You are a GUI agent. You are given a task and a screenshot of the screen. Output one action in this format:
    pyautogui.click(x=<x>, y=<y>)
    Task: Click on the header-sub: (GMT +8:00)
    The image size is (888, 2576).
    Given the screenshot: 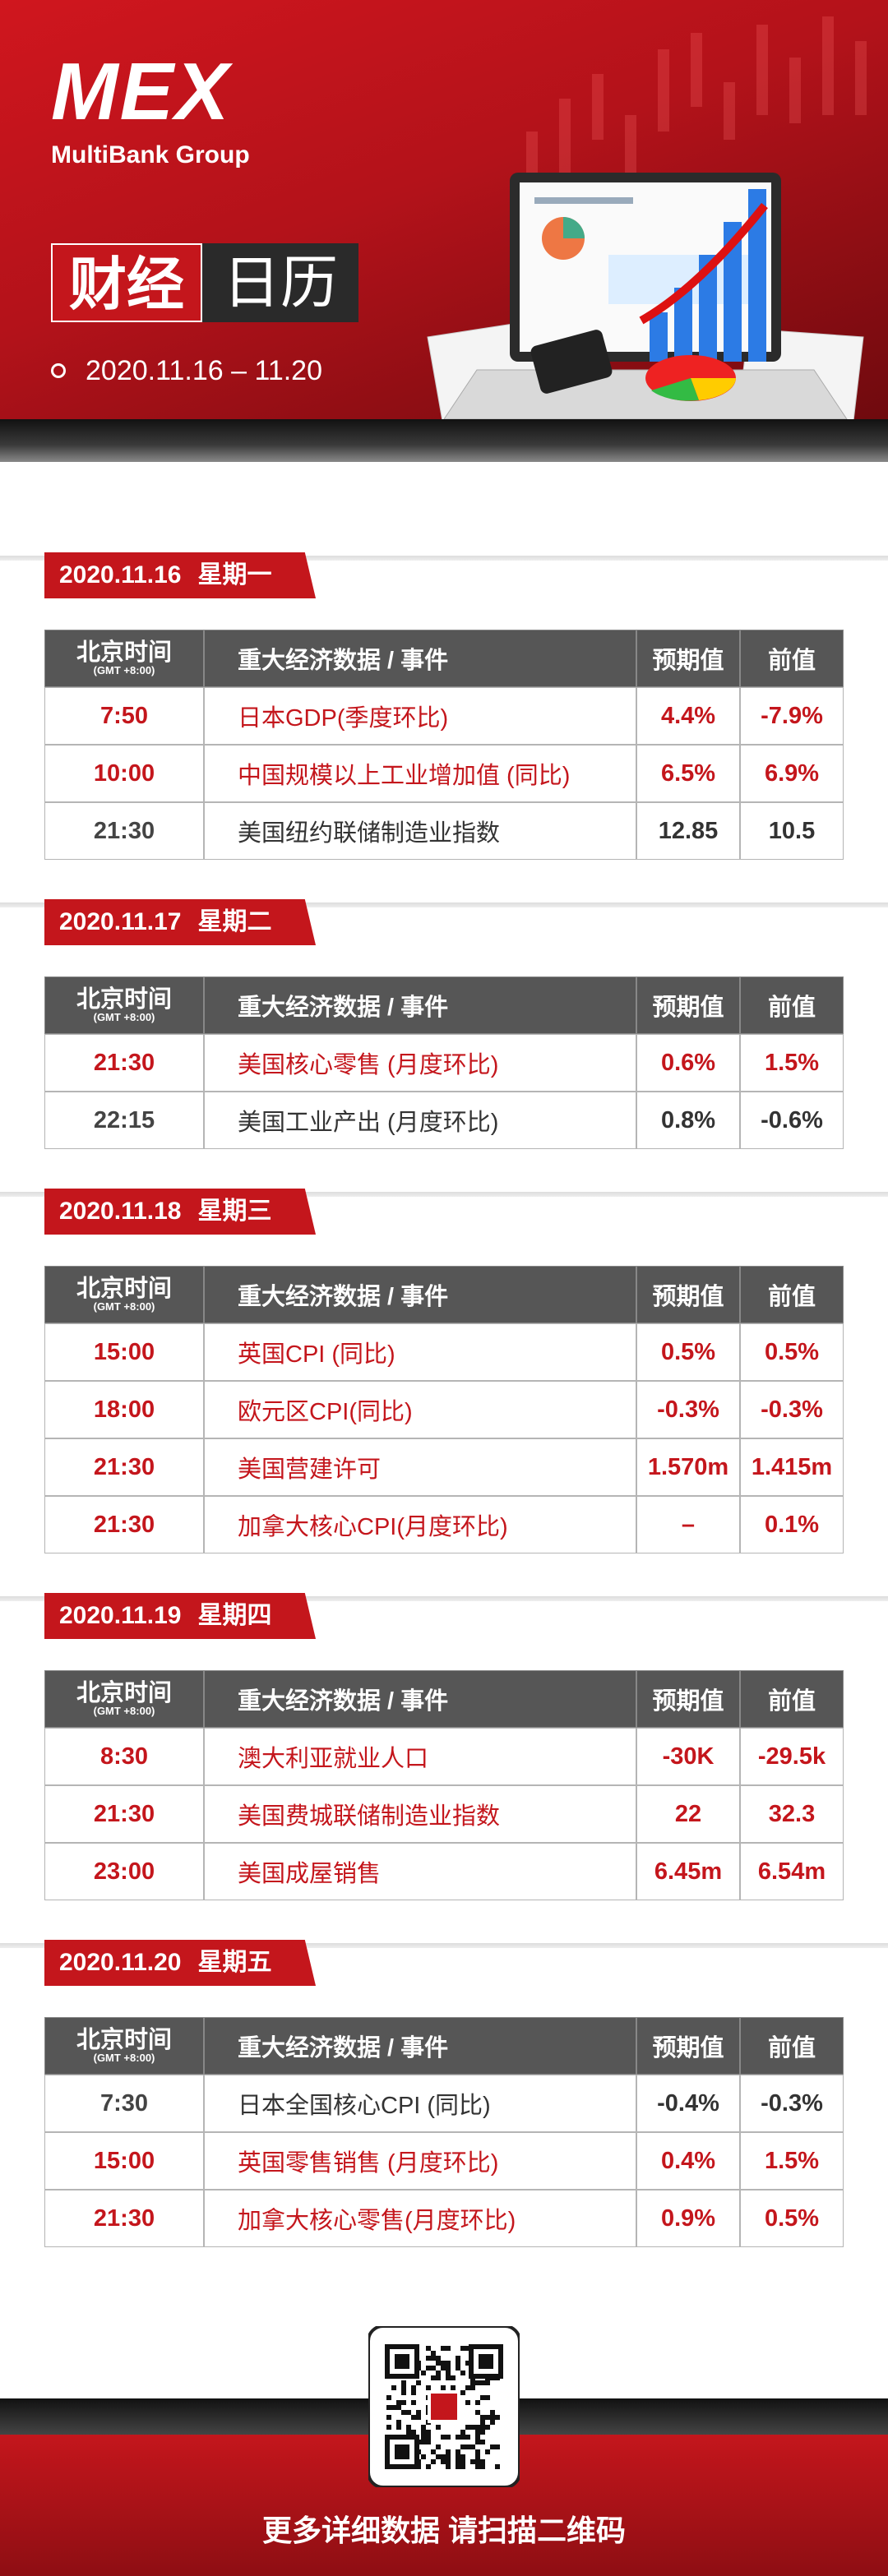 What is the action you would take?
    pyautogui.click(x=124, y=1712)
    